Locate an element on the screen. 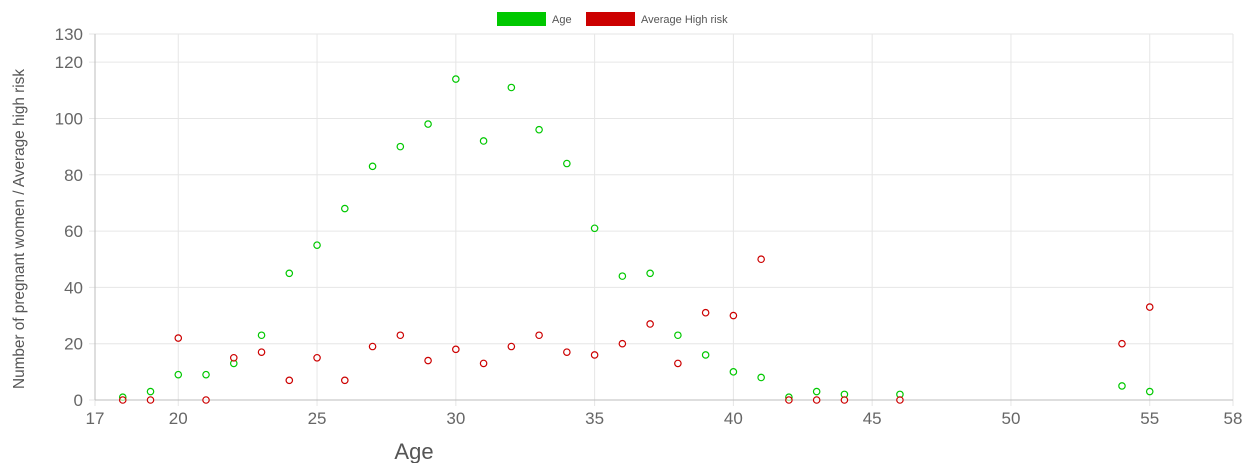  y-tick-label: 120 is located at coordinates (69, 62).